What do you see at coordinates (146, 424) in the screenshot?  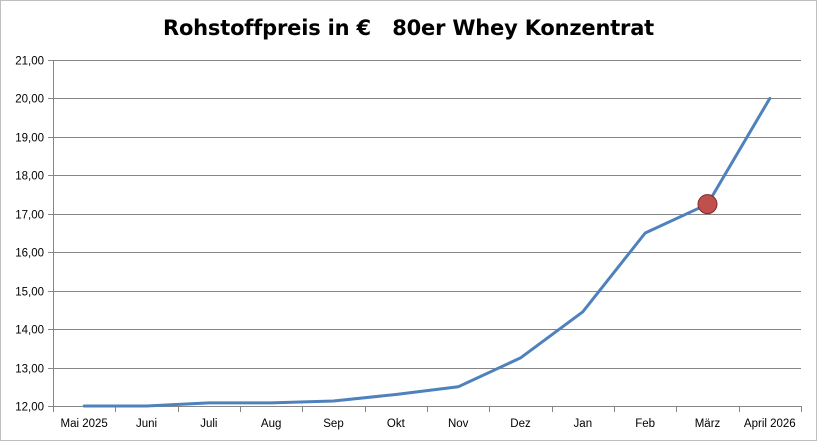 I see `x-tick-label: Juni` at bounding box center [146, 424].